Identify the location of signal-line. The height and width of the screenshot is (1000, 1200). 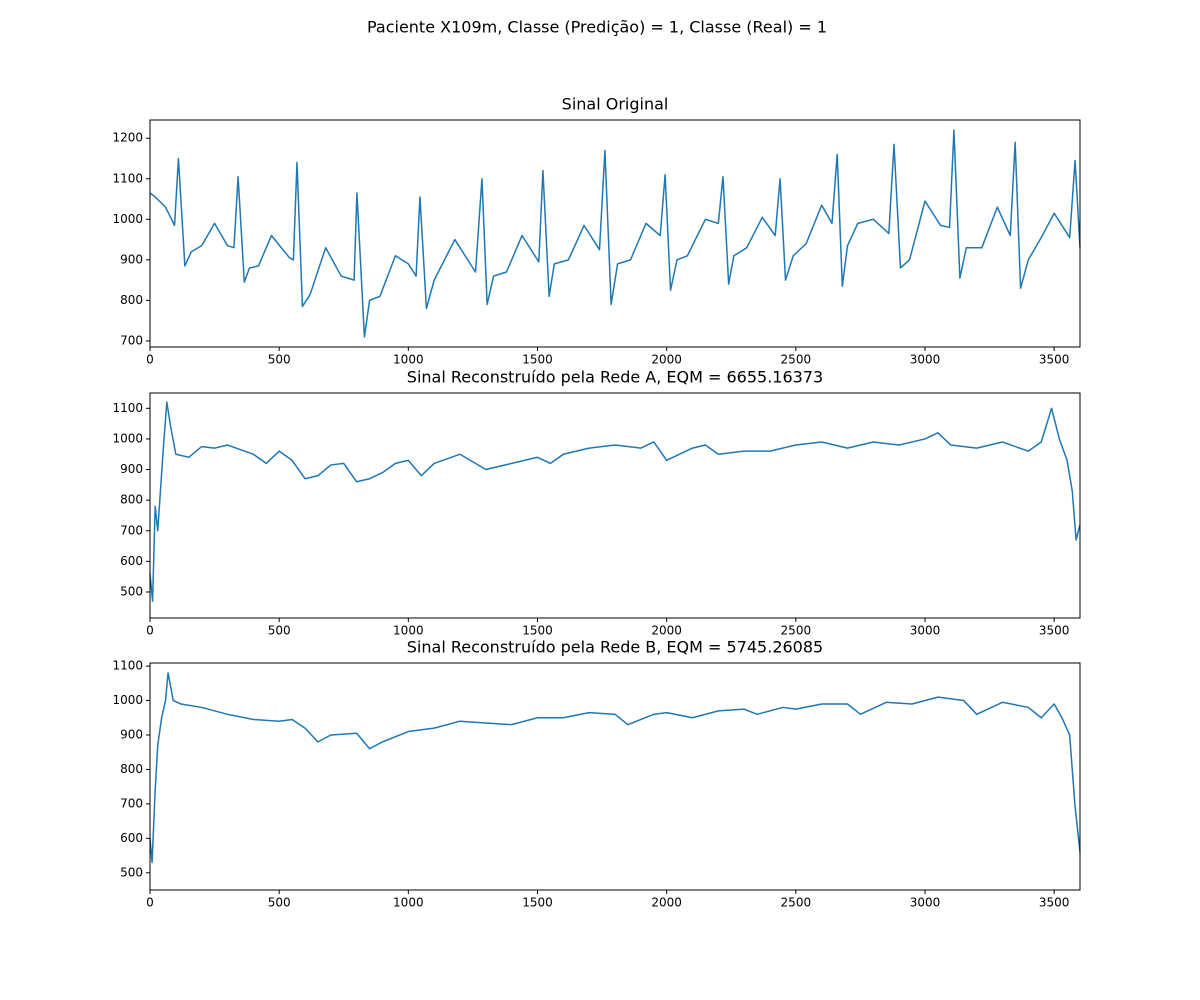
(615, 768).